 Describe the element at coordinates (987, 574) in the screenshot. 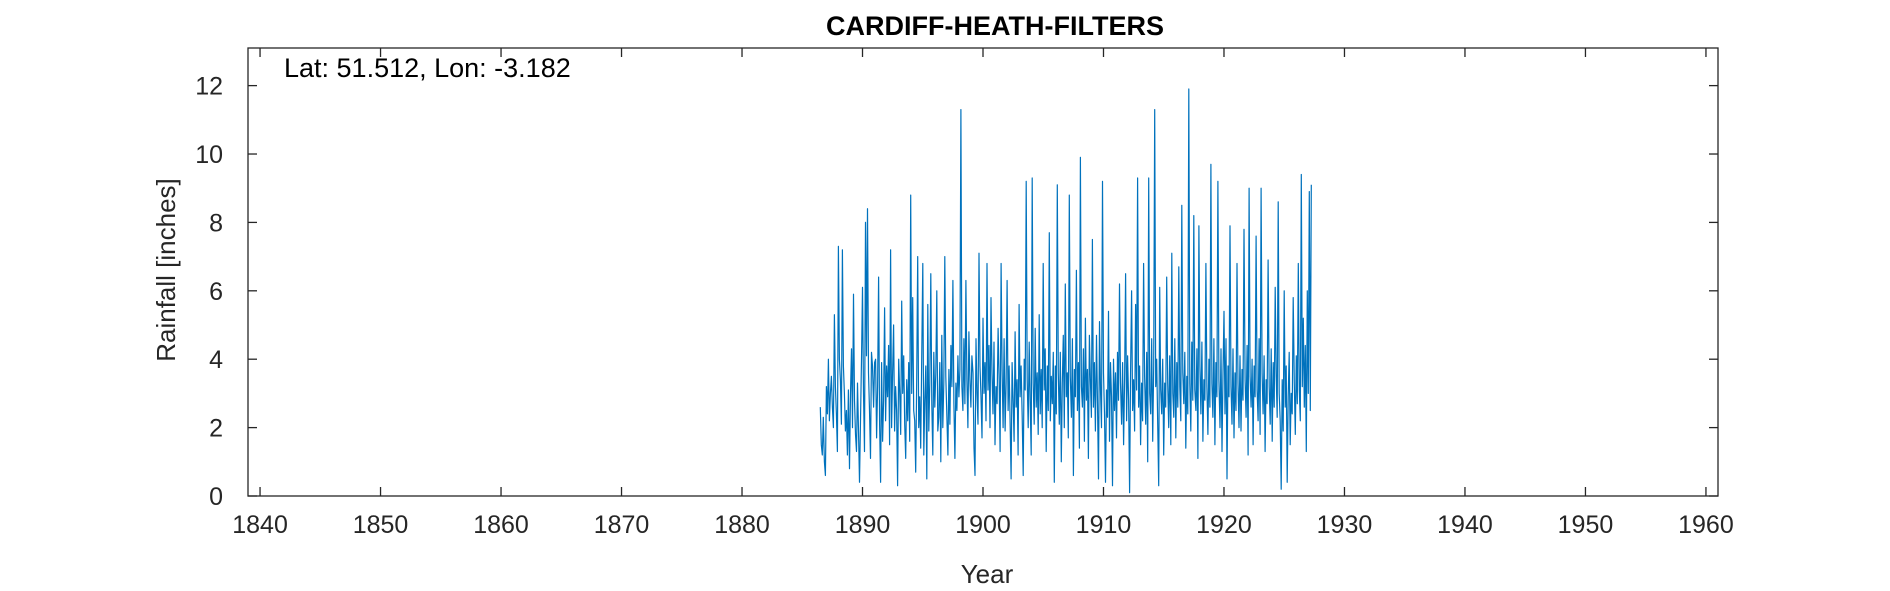

I see `x-axis-label: Year` at that location.